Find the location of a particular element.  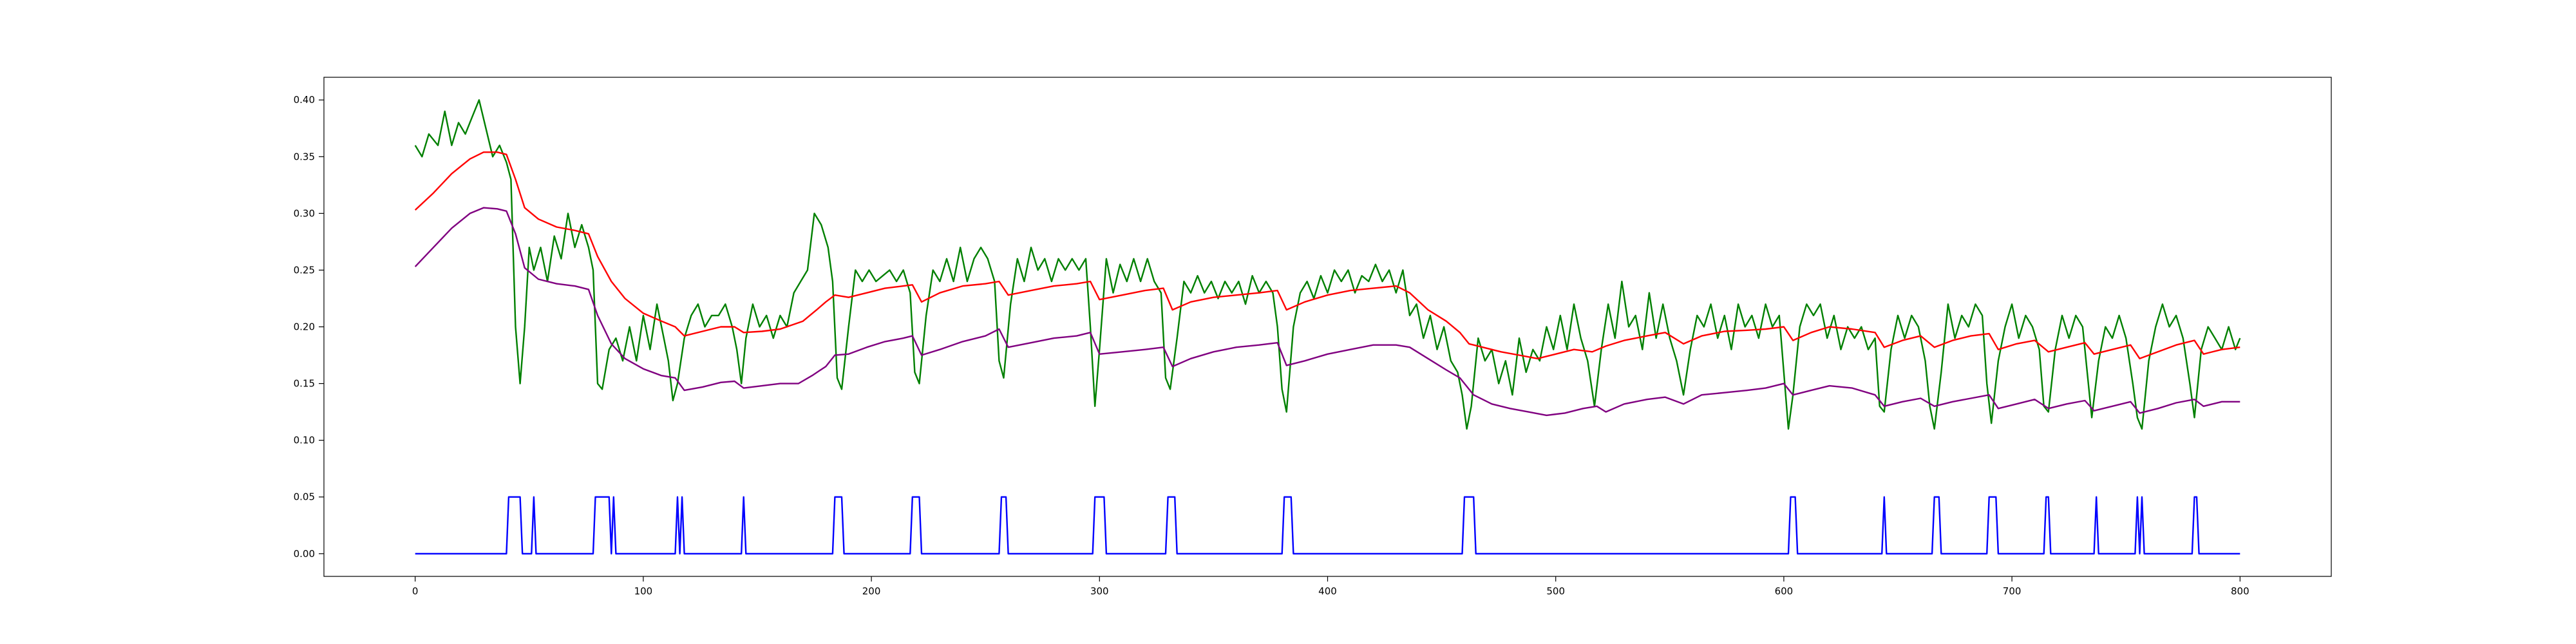

y-tick-label: 0.40 is located at coordinates (304, 100).